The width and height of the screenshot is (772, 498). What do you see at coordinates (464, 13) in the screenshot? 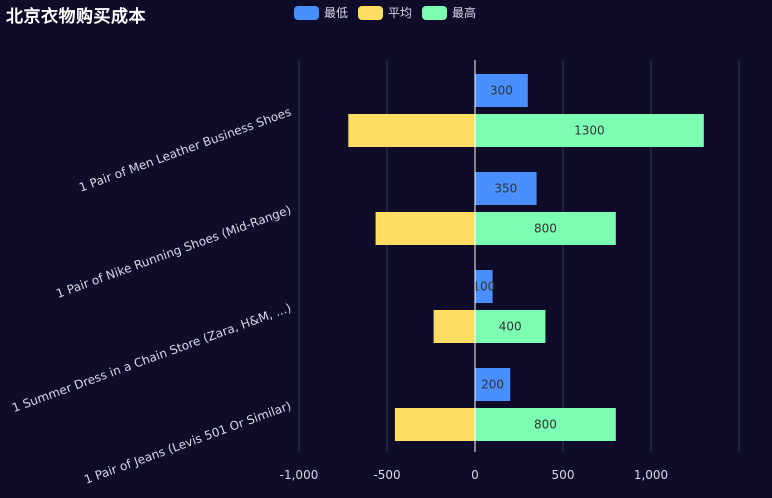
I see `legend-label: 最高` at bounding box center [464, 13].